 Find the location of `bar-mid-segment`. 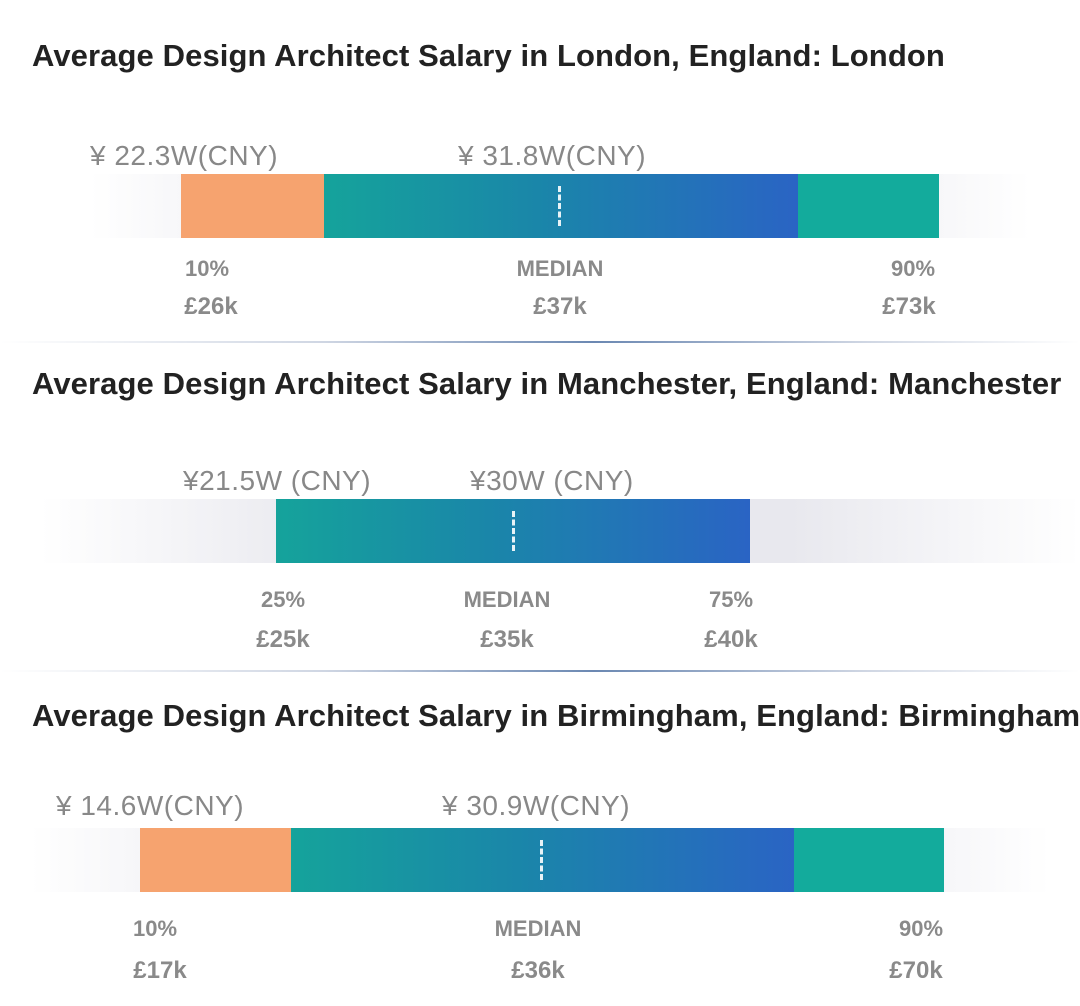

bar-mid-segment is located at coordinates (561, 206).